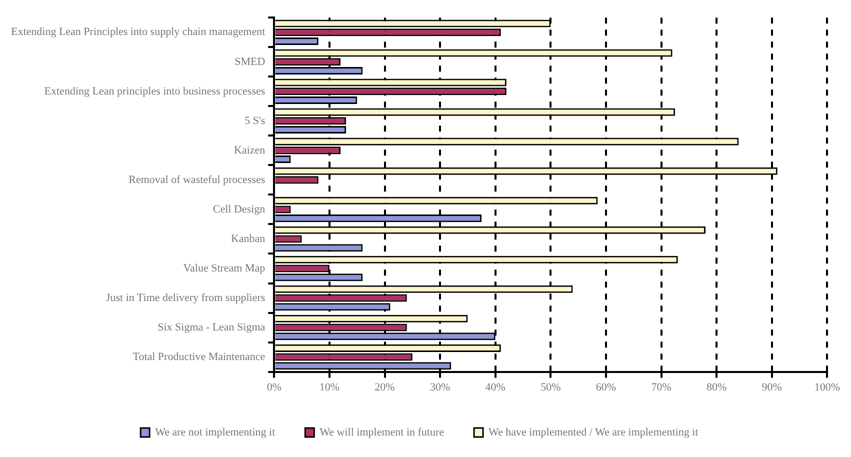 The image size is (851, 457). Describe the element at coordinates (212, 327) in the screenshot. I see `y-tick-label: Six Sigma - Lean Sigma` at that location.